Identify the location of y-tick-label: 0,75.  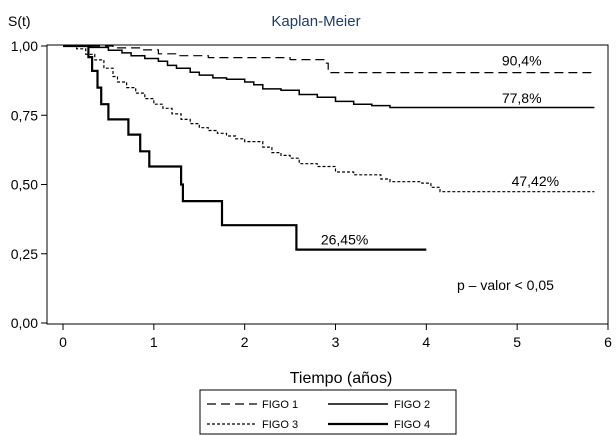
(24, 115).